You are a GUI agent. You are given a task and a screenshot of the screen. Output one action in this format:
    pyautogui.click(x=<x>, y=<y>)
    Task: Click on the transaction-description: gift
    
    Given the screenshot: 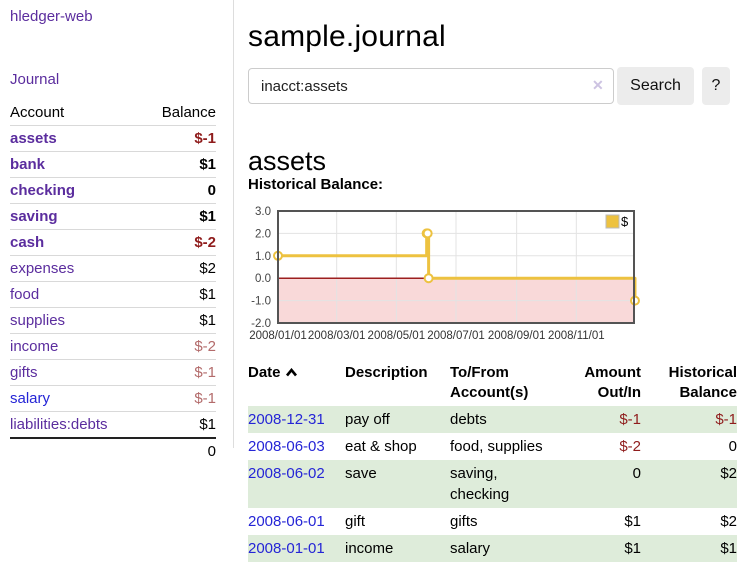 What is the action you would take?
    pyautogui.click(x=355, y=521)
    